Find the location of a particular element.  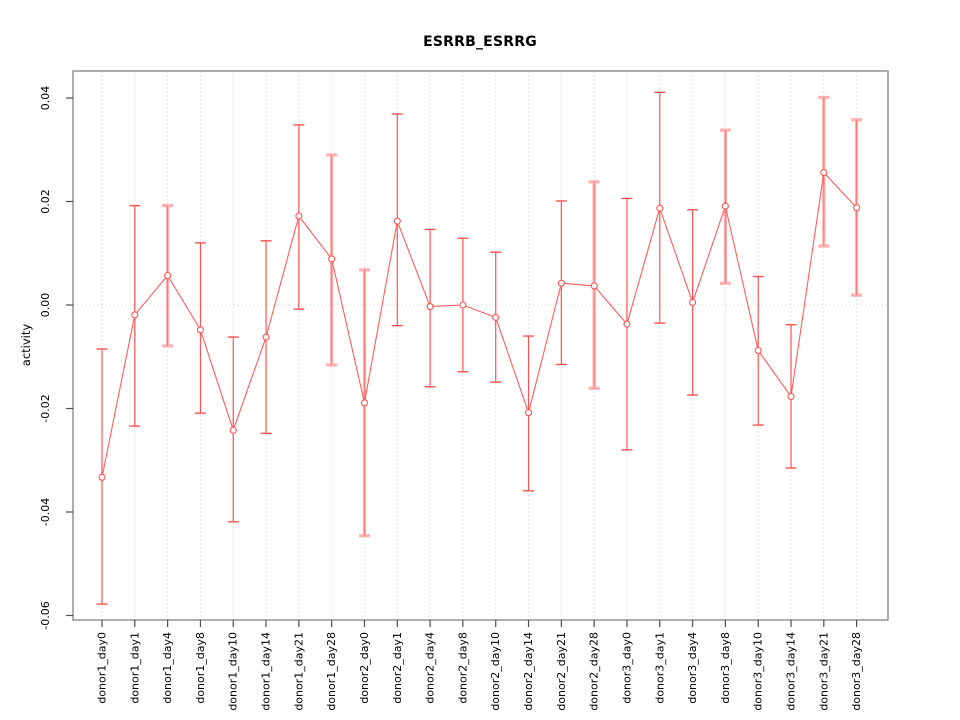

x-tick-label-donor2_day28: donor2_day28 is located at coordinates (594, 671).